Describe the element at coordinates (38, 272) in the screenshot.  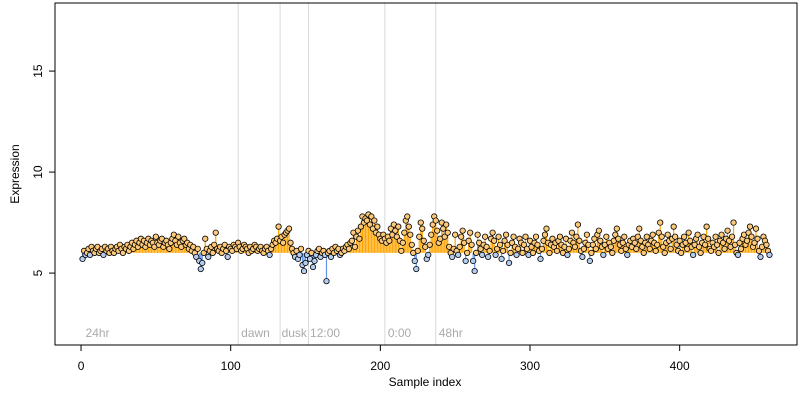
I see `y-tick-label: 5` at that location.